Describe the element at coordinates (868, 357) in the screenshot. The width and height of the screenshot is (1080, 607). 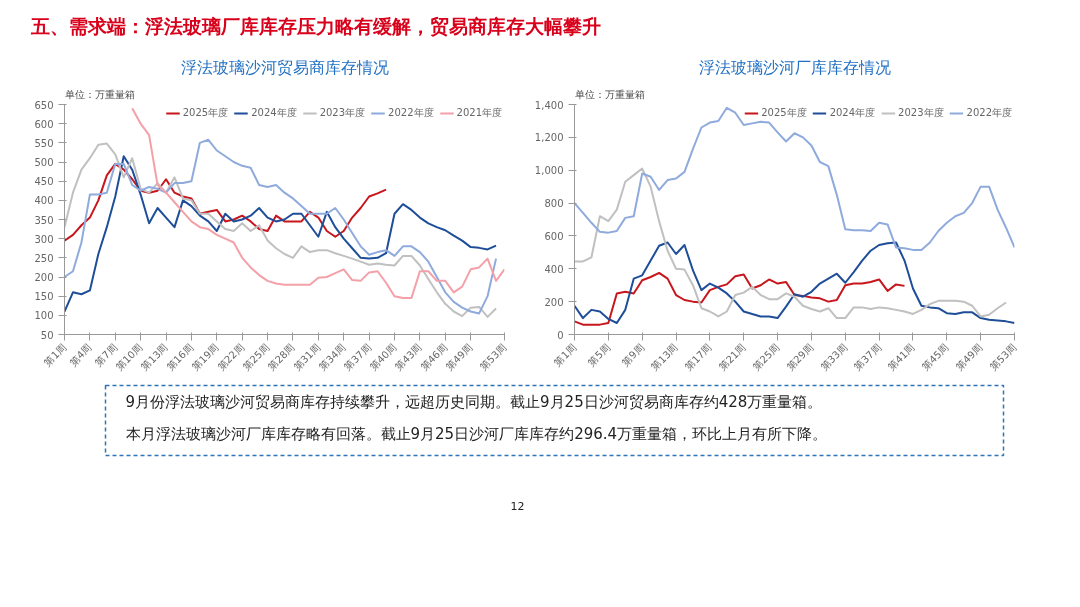
I see `x-tick-label: 第37周` at that location.